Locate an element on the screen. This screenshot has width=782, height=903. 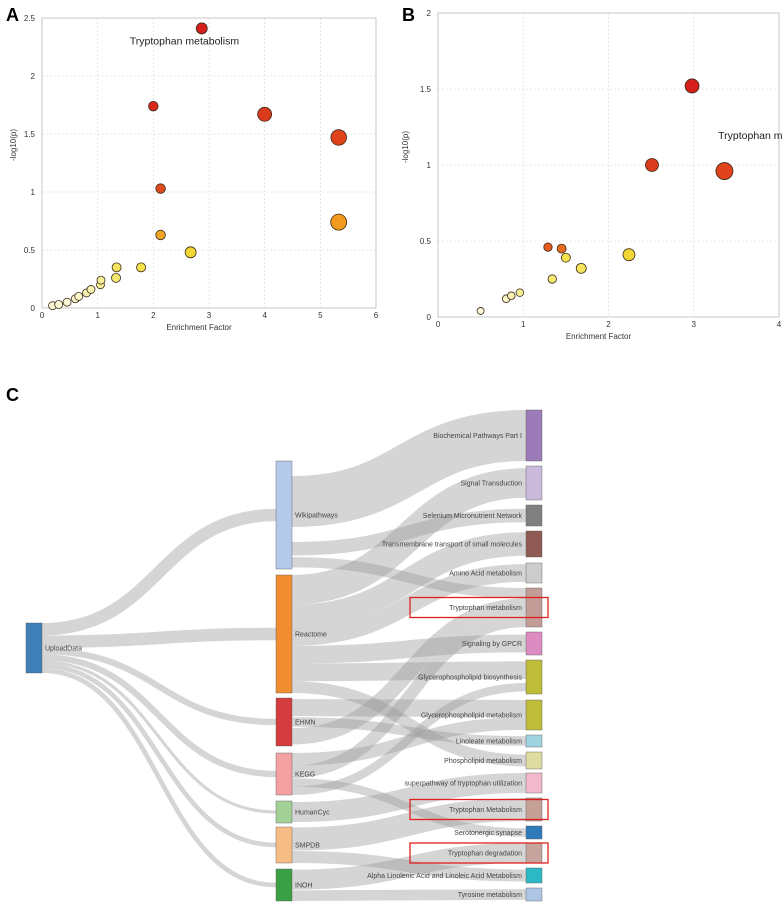
x-axis-label: Enrichment Factor is located at coordinates (199, 327).